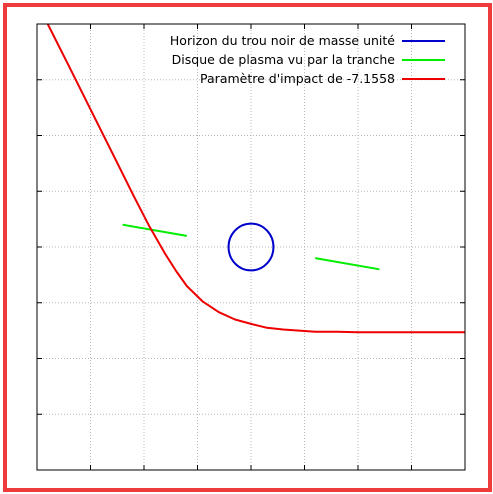  Describe the element at coordinates (282, 40) in the screenshot. I see `legend-label-horizon: Horizon du trou noir de masse unité` at that location.